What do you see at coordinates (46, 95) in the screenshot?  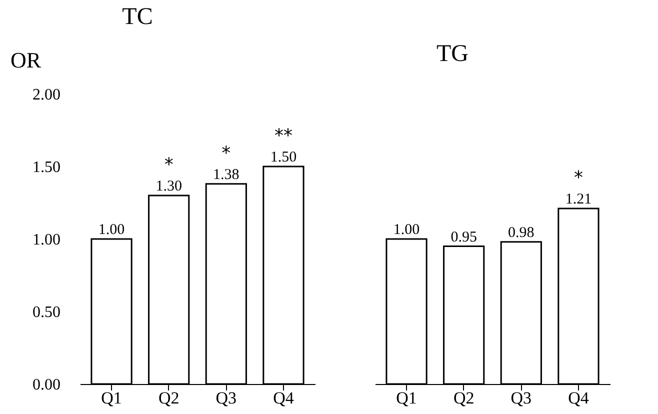 I see `y-tick-label: 2.00` at bounding box center [46, 95].